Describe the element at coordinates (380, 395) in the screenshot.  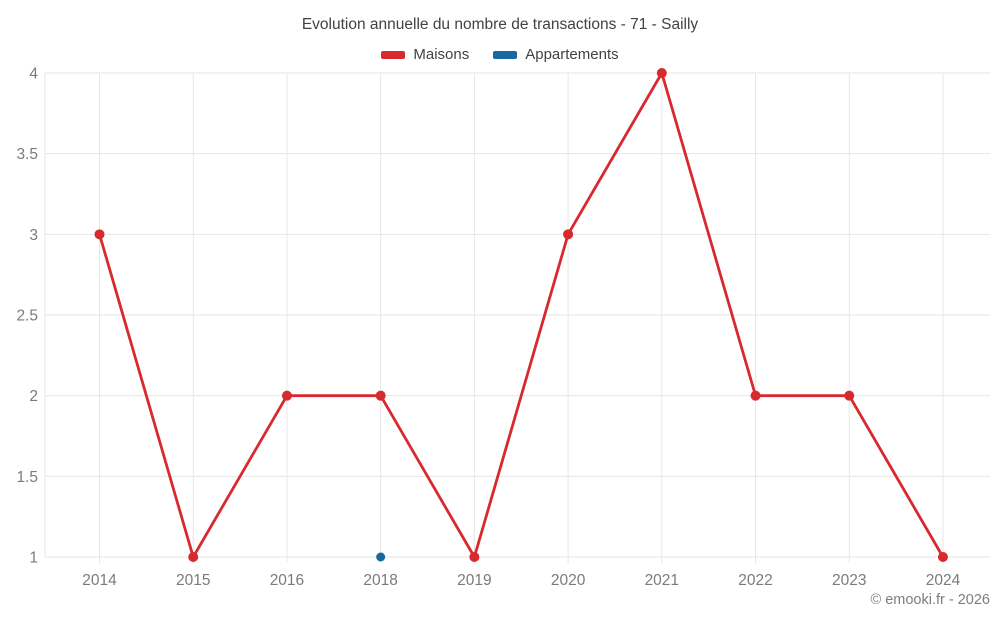
I see `data-point-maisons-2018` at that location.